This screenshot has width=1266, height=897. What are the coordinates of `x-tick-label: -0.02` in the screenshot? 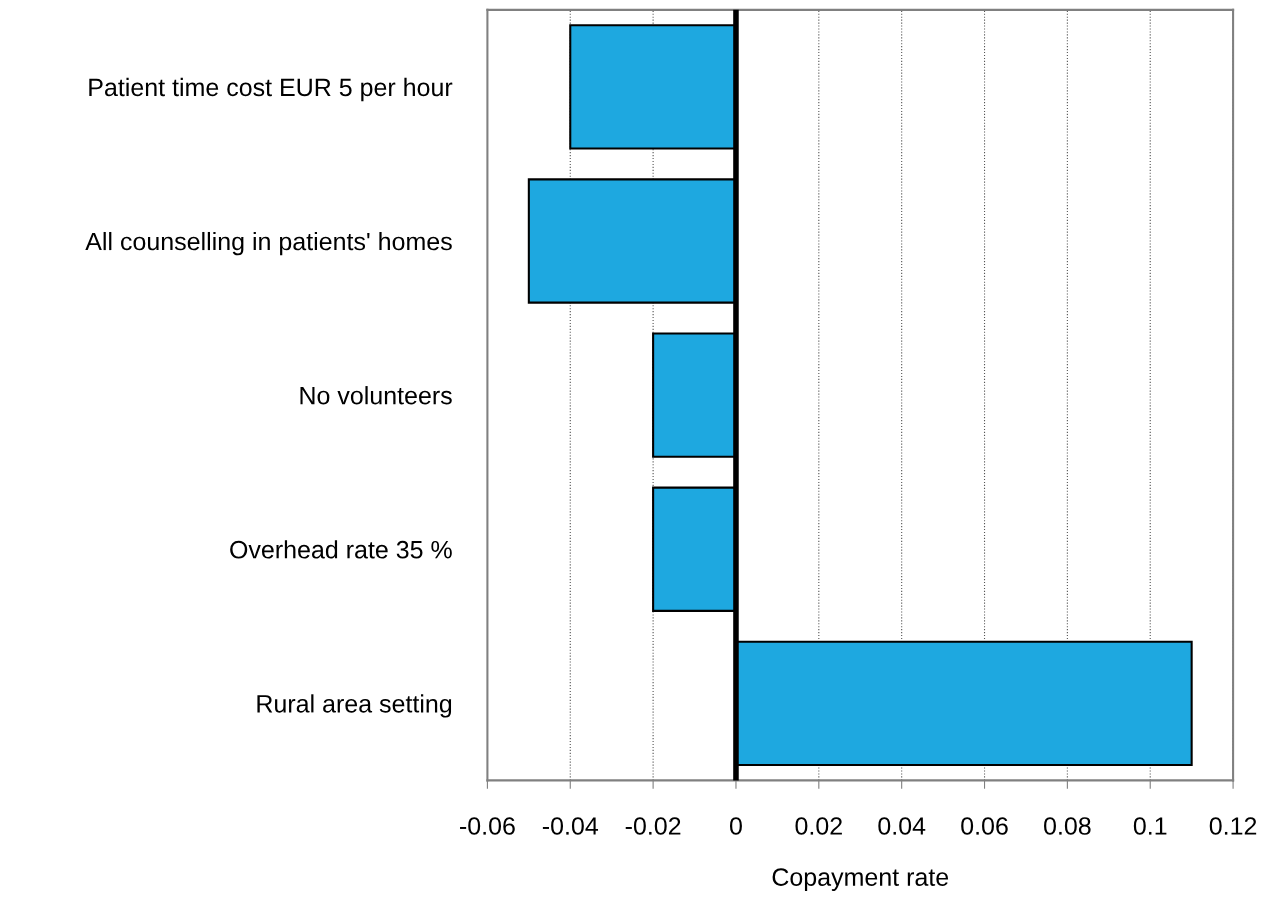 It's located at (653, 826).